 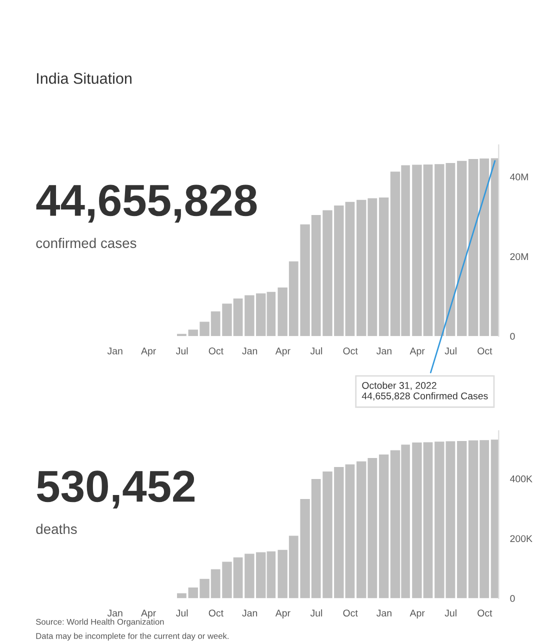 I want to click on y-tick-label: 200K, so click(x=521, y=538).